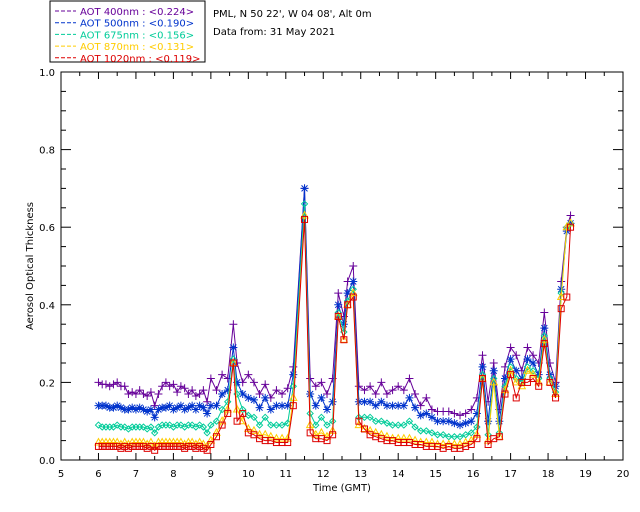 The height and width of the screenshot is (512, 640). What do you see at coordinates (137, 35) in the screenshot?
I see `legend-entry: AOT 675nm : <0.156>` at bounding box center [137, 35].